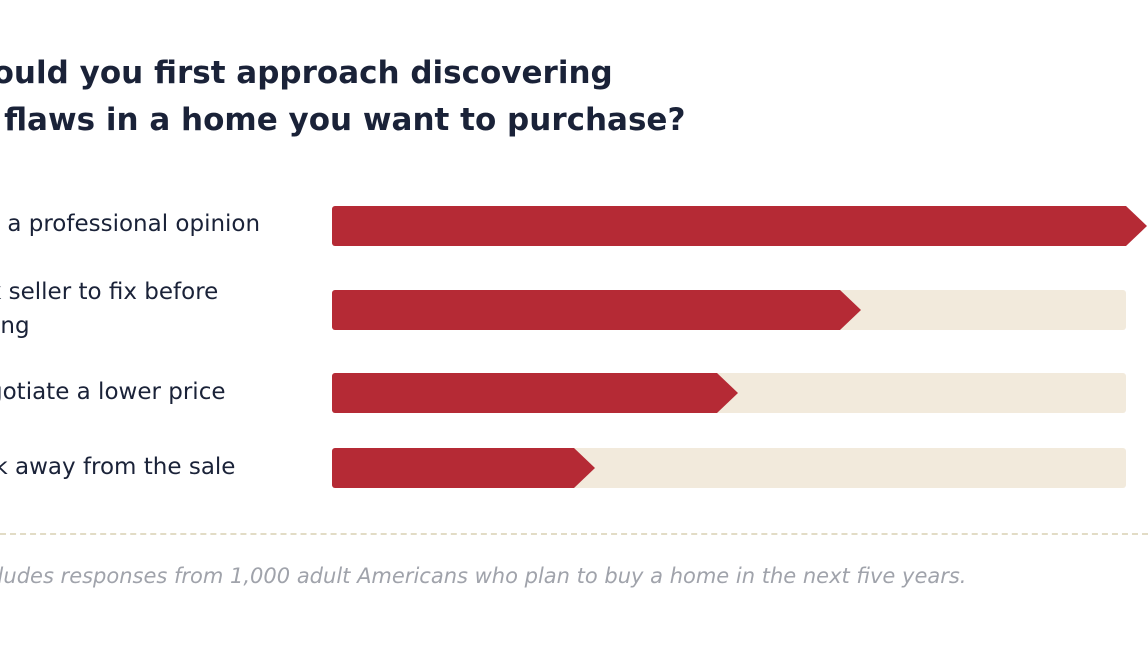  I want to click on chart-title-line-1: would you first approach discovering, so click(306, 73).